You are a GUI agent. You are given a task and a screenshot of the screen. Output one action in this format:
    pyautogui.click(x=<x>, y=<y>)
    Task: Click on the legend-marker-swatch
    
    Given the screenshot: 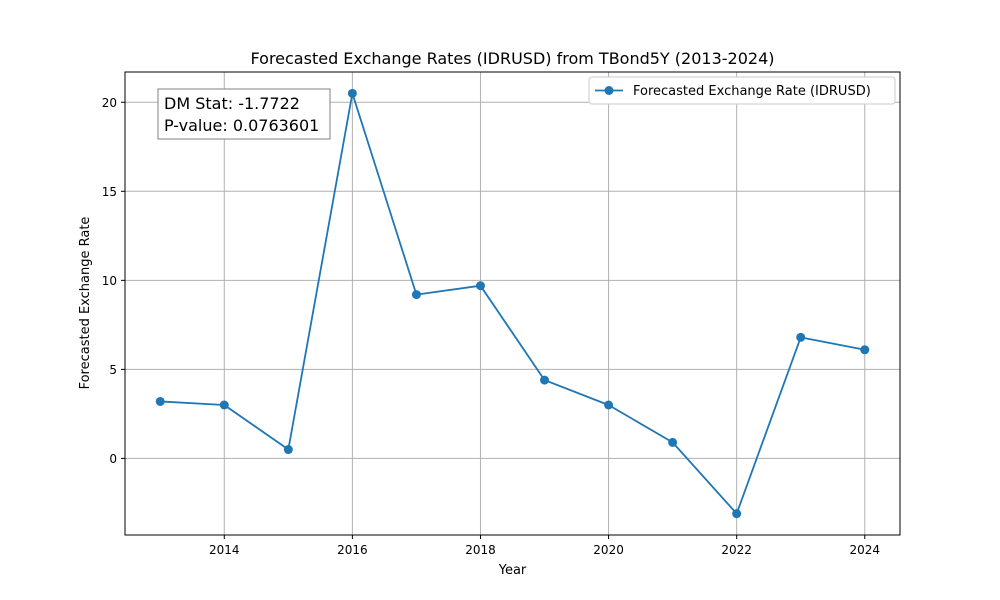 What is the action you would take?
    pyautogui.click(x=609, y=90)
    